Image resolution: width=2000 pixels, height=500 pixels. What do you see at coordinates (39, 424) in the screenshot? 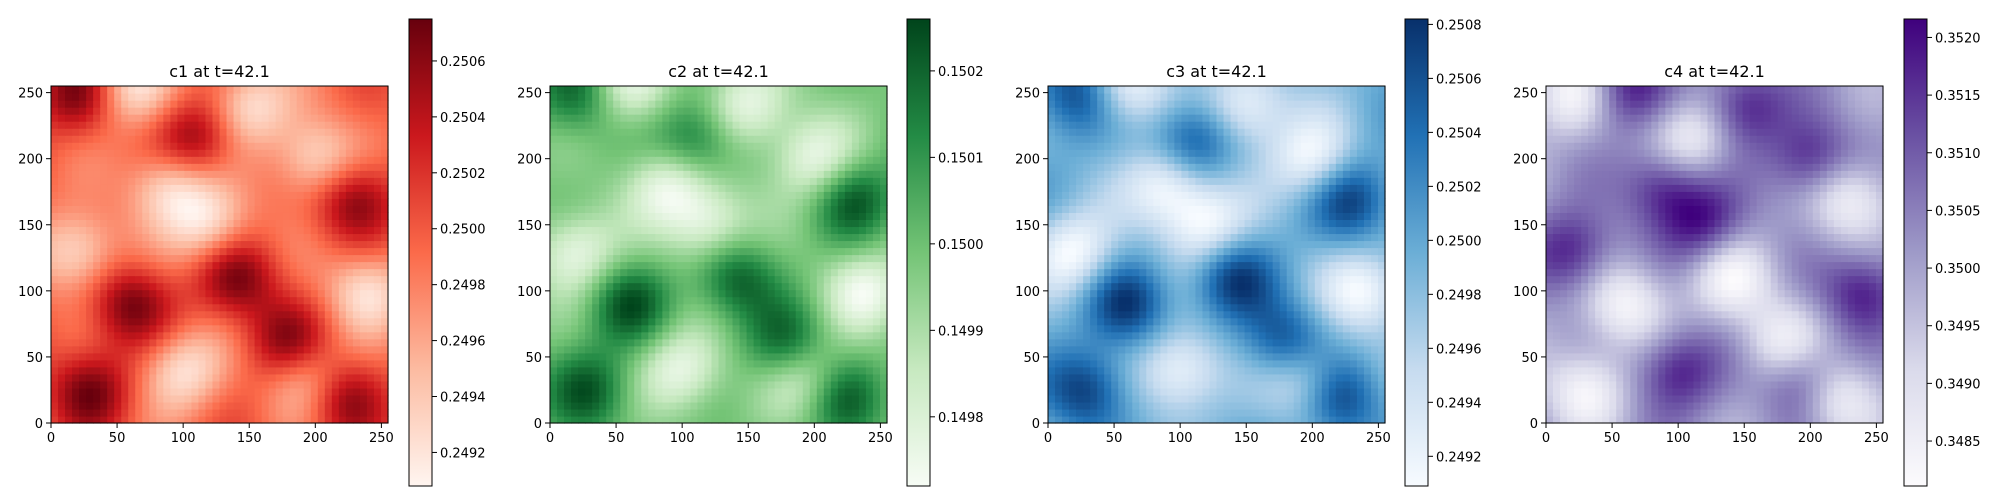
I see `y-tick-label: 0` at bounding box center [39, 424].